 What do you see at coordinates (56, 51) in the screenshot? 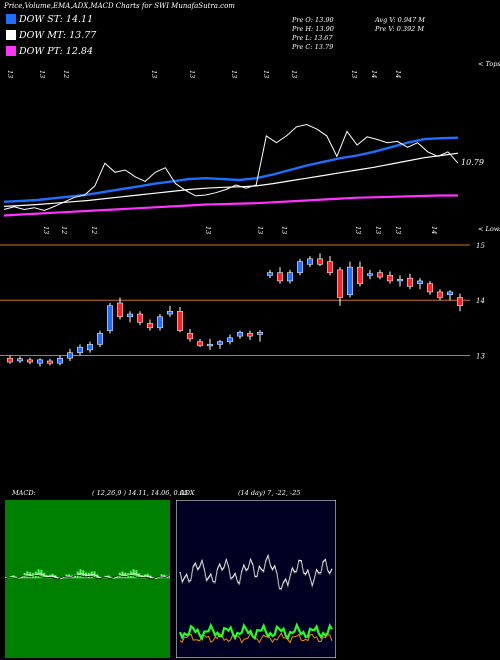
I see `legend-label-pt: DOW PT: 12.84` at bounding box center [56, 51].